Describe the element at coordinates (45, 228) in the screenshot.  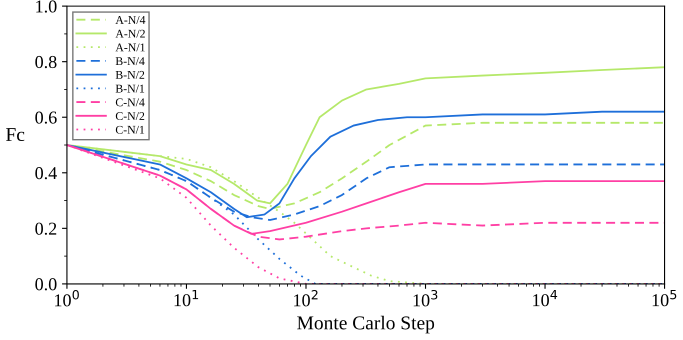
I see `y-tick-label: 0.2` at that location.